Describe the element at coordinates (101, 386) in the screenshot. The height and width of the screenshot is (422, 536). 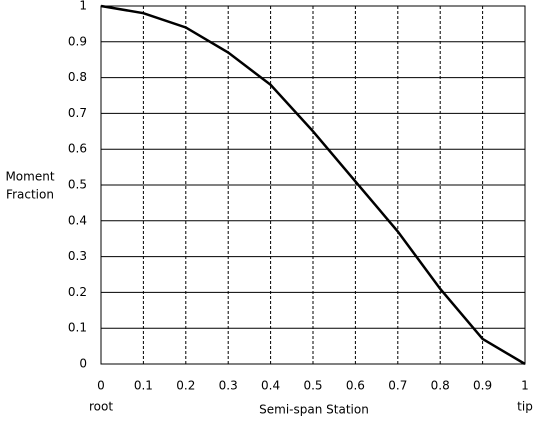
I see `x-tick-label: 0` at that location.